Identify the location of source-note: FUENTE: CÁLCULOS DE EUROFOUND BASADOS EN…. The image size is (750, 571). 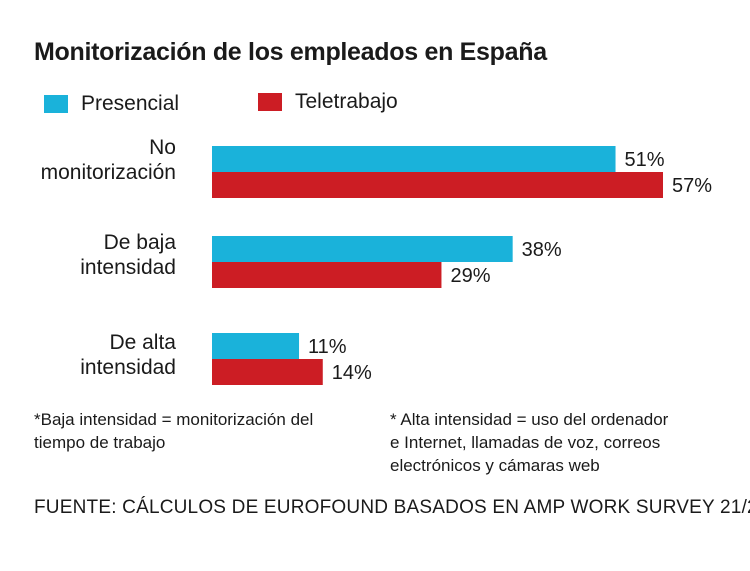
(392, 507).